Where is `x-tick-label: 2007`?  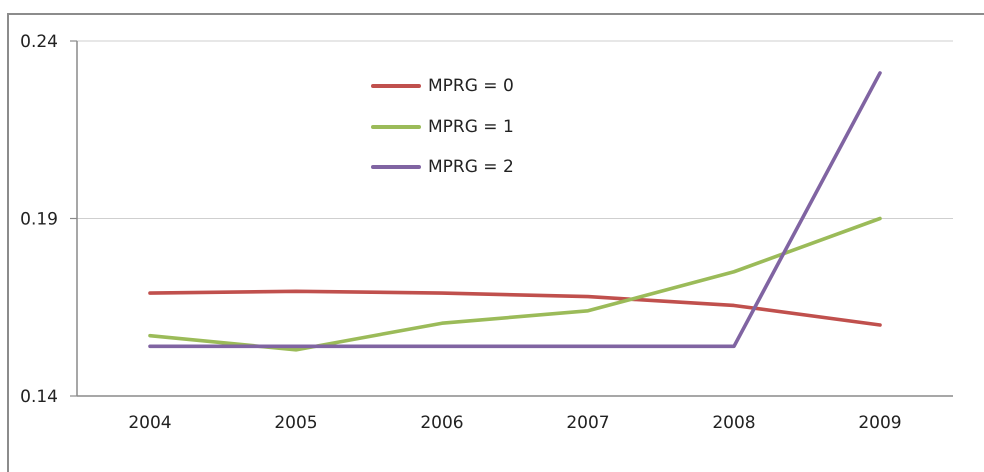 x-tick-label: 2007 is located at coordinates (588, 423).